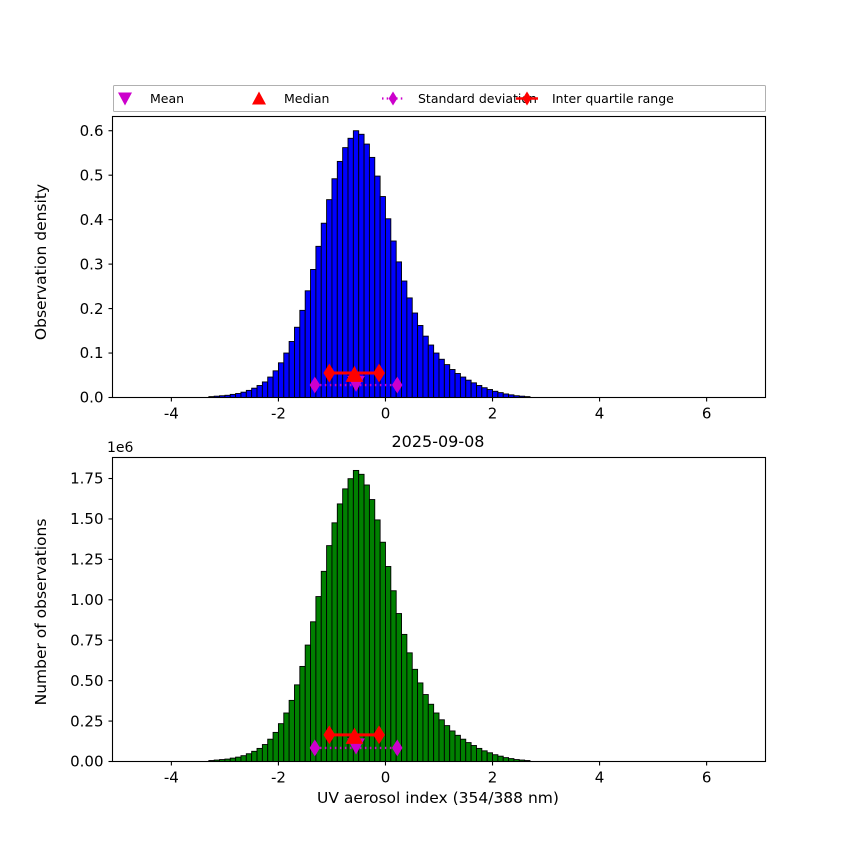 The width and height of the screenshot is (850, 850). I want to click on legend-entry: Standard deviation, so click(459, 98).